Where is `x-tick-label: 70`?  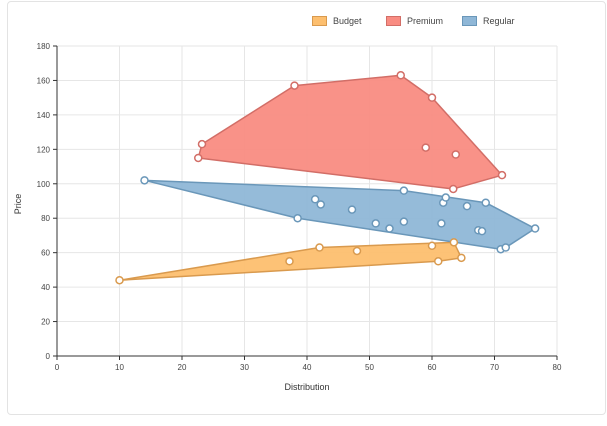
x-tick-label: 70 is located at coordinates (494, 367).